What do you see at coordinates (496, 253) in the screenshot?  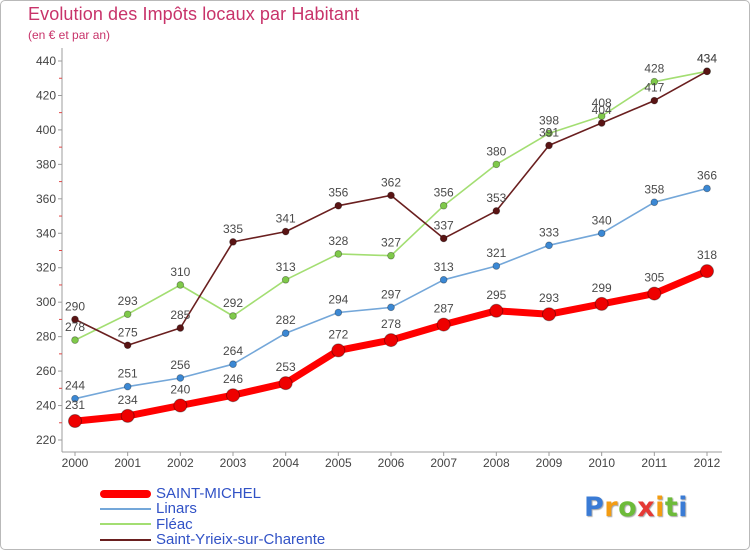 I see `data-label: 321` at bounding box center [496, 253].